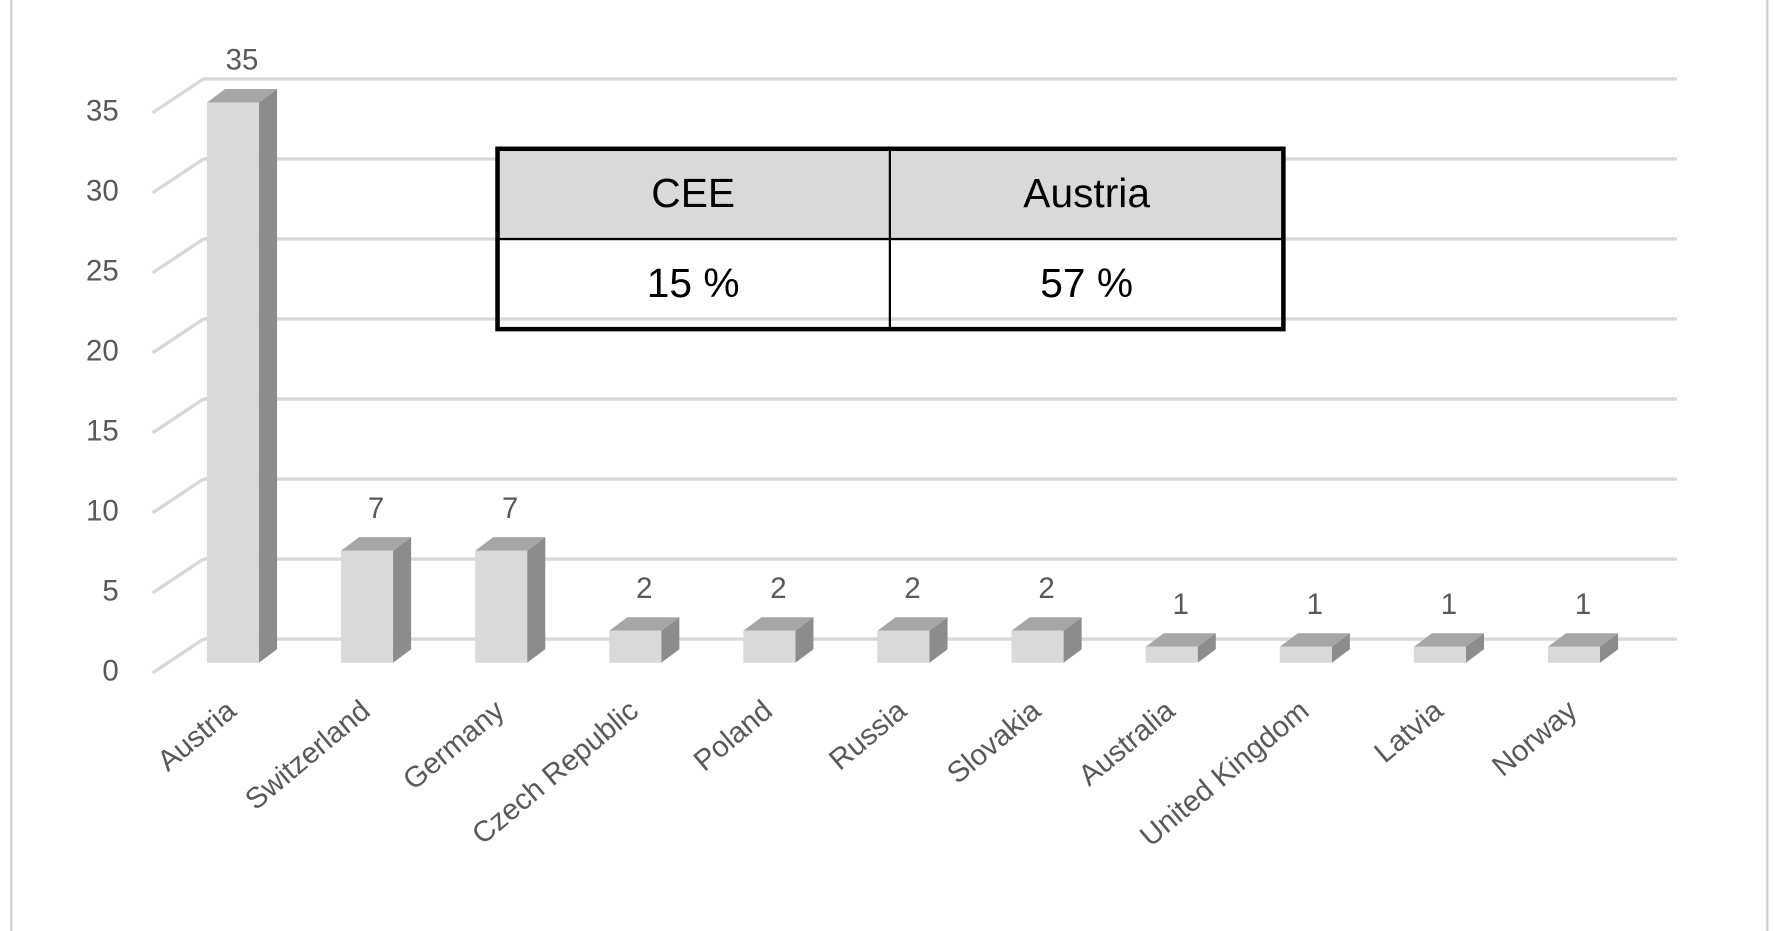 Image resolution: width=1773 pixels, height=931 pixels. What do you see at coordinates (102, 191) in the screenshot?
I see `y-tick-label: 30` at bounding box center [102, 191].